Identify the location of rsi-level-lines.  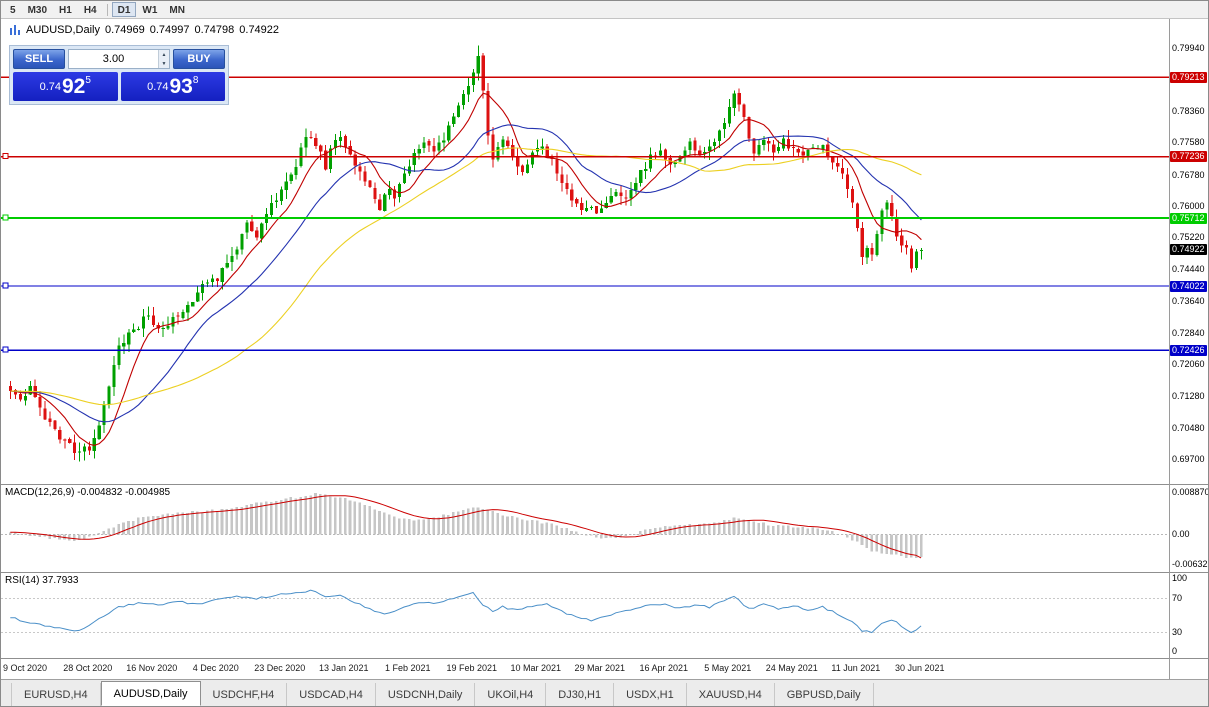
(585, 615).